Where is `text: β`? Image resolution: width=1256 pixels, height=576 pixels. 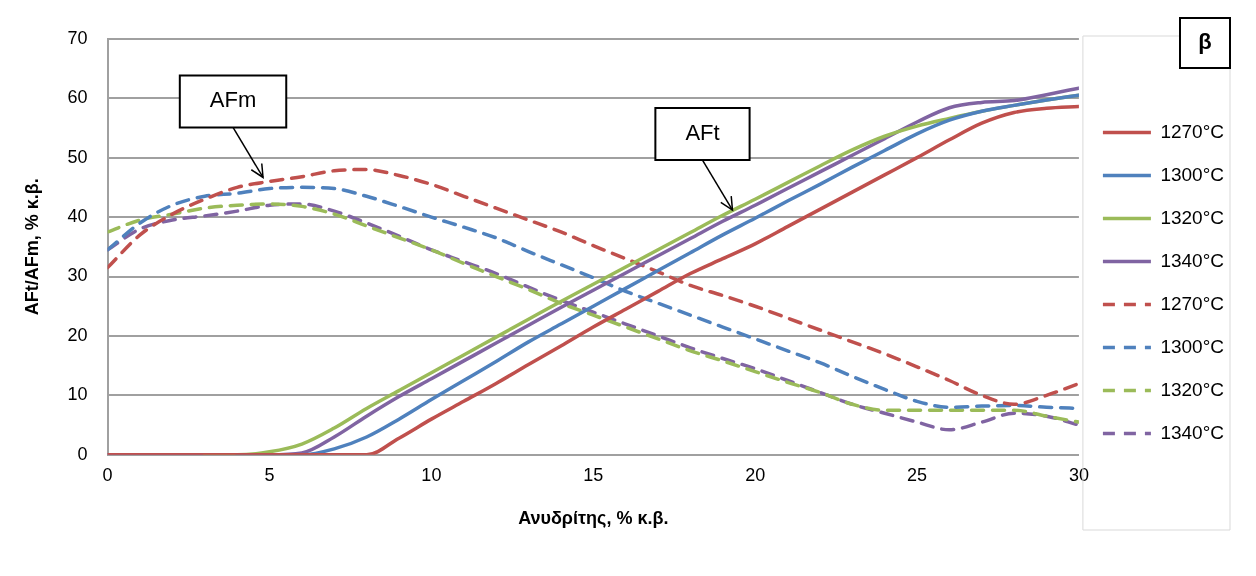 text: β is located at coordinates (1205, 42).